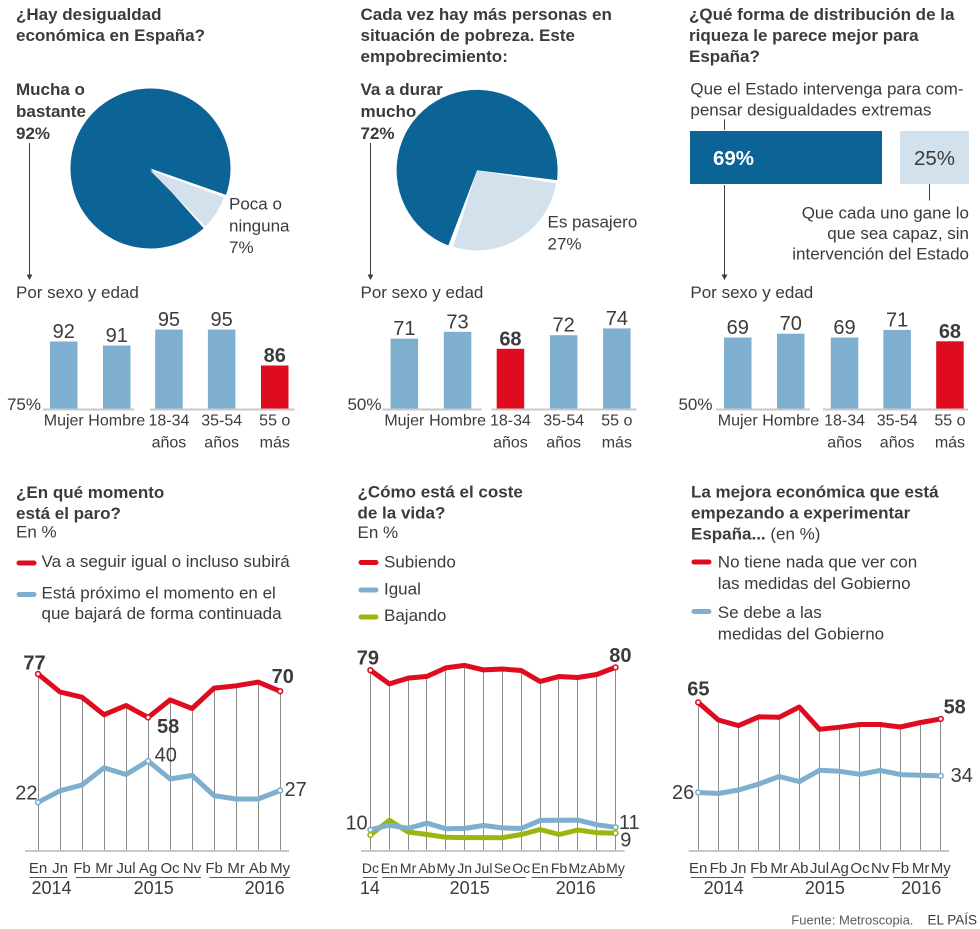  I want to click on svg-text: Es pasajero, so click(593, 222).